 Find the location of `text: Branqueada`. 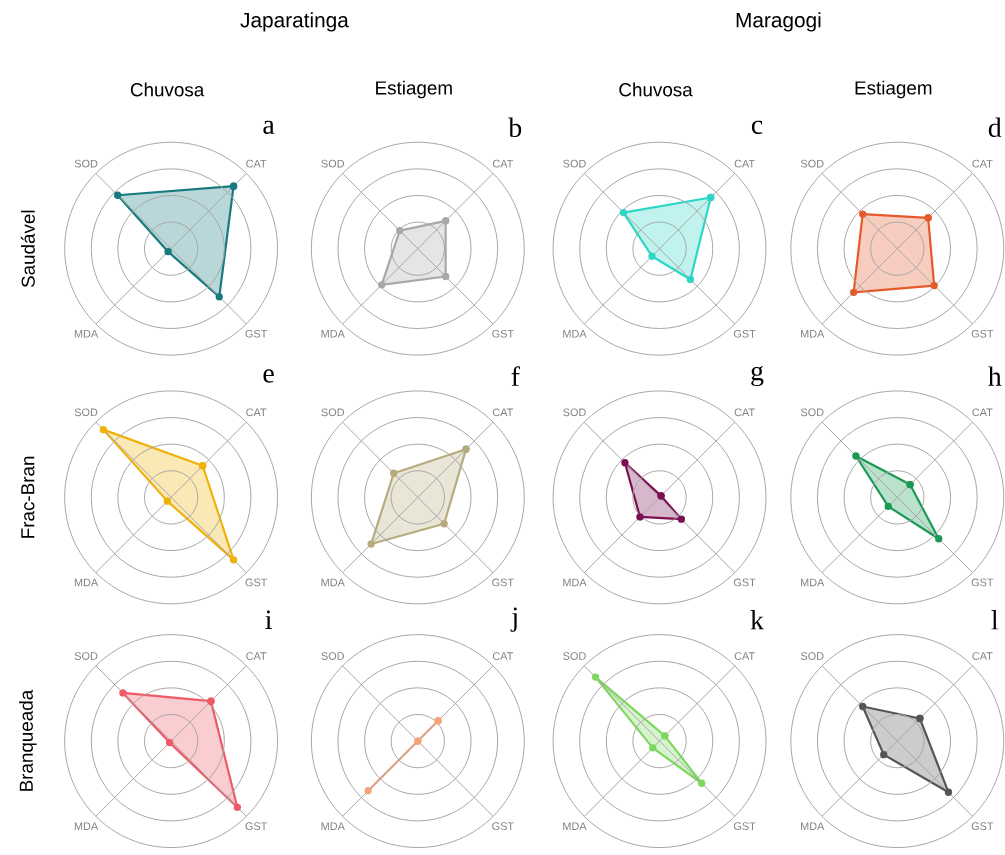

text: Branqueada is located at coordinates (28, 741).